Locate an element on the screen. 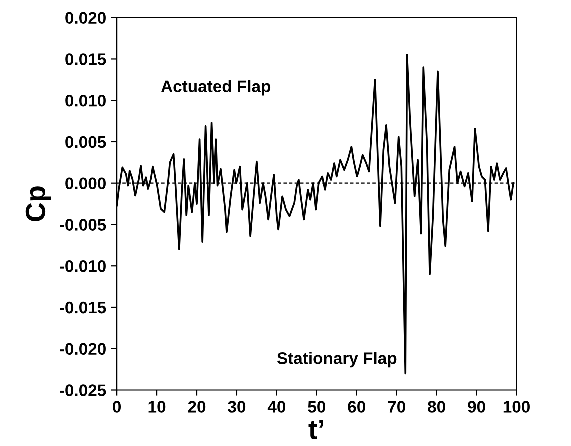 The image size is (571, 446). x-tick-label: 50 is located at coordinates (317, 407).